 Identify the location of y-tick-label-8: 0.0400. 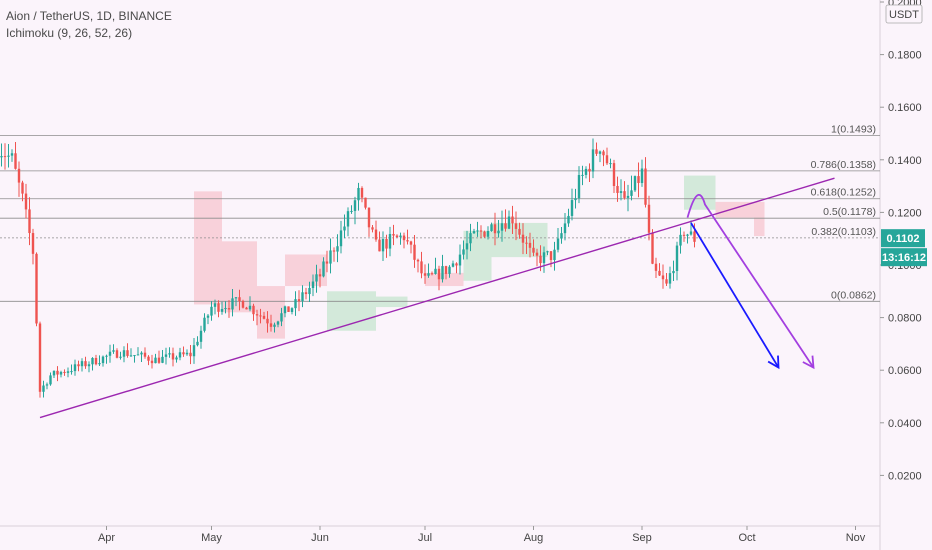
(905, 424).